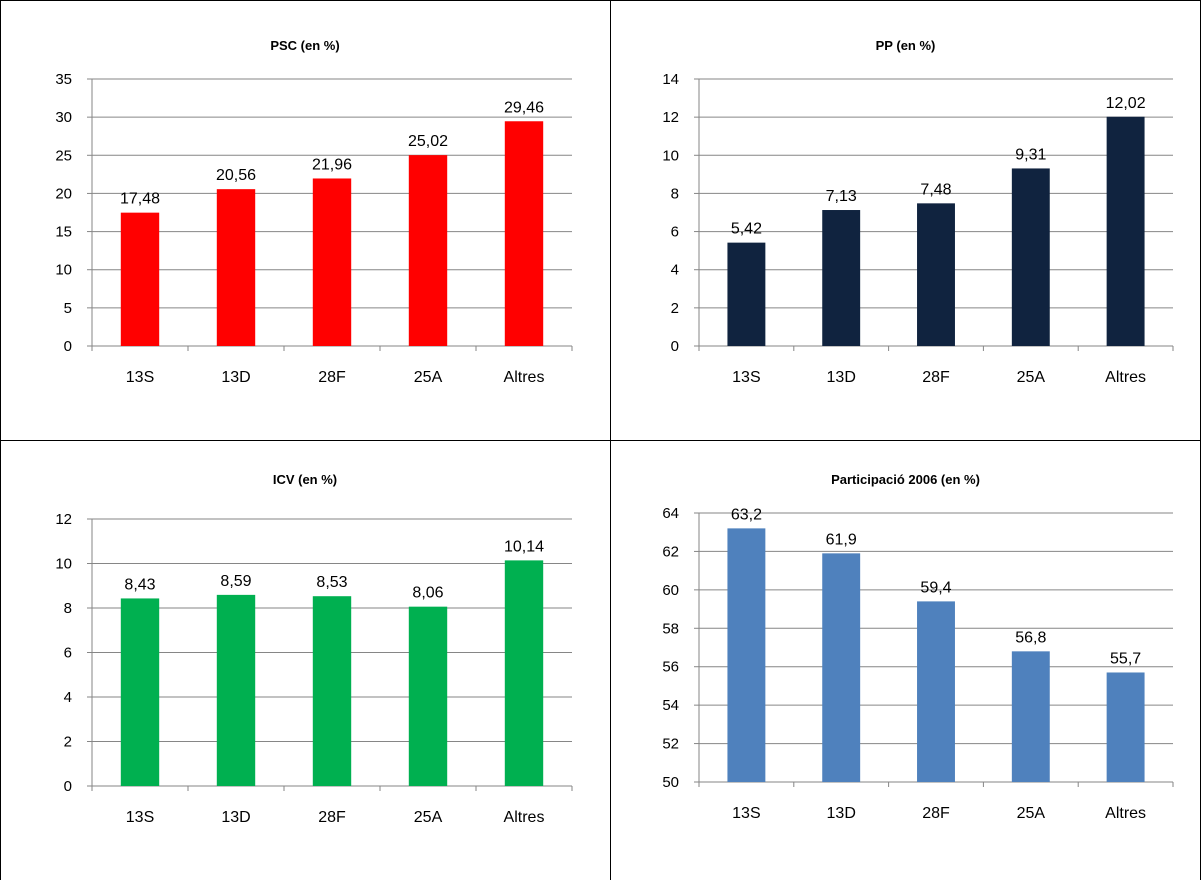 The height and width of the screenshot is (880, 1201). What do you see at coordinates (670, 705) in the screenshot?
I see `y-tick-label: 54` at bounding box center [670, 705].